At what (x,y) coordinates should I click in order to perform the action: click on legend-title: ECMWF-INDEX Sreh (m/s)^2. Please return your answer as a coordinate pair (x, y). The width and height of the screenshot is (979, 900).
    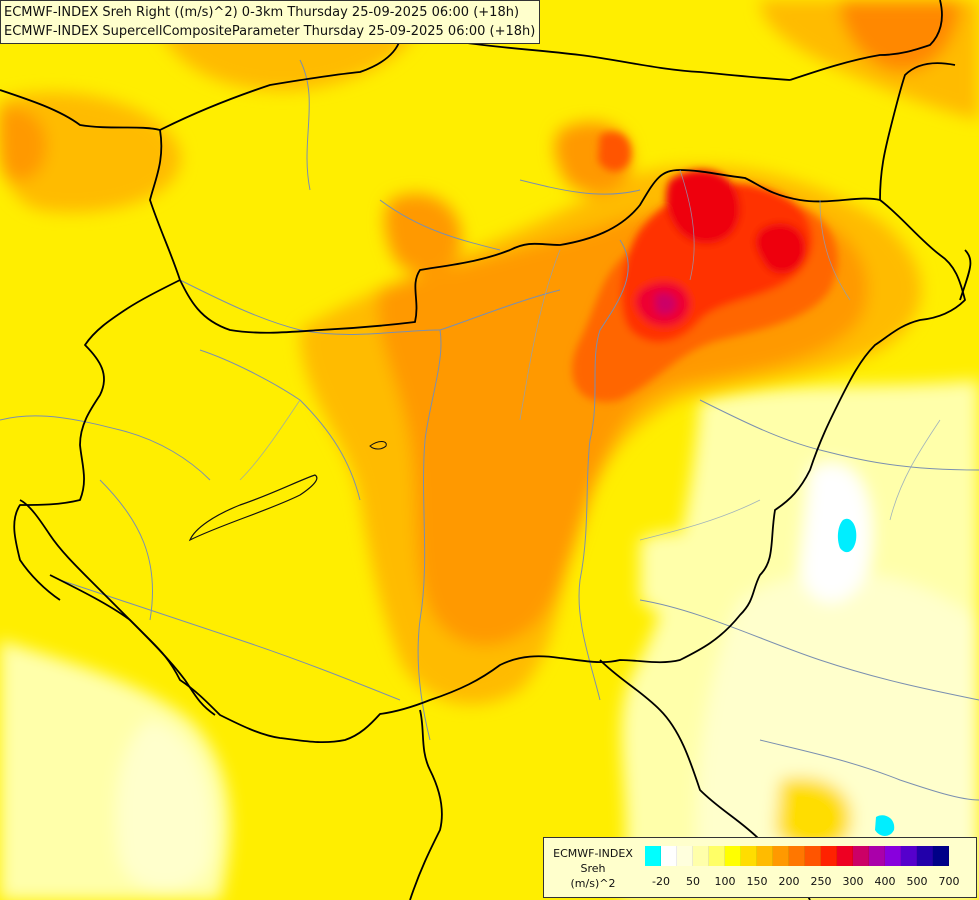
    Looking at the image, I should click on (593, 868).